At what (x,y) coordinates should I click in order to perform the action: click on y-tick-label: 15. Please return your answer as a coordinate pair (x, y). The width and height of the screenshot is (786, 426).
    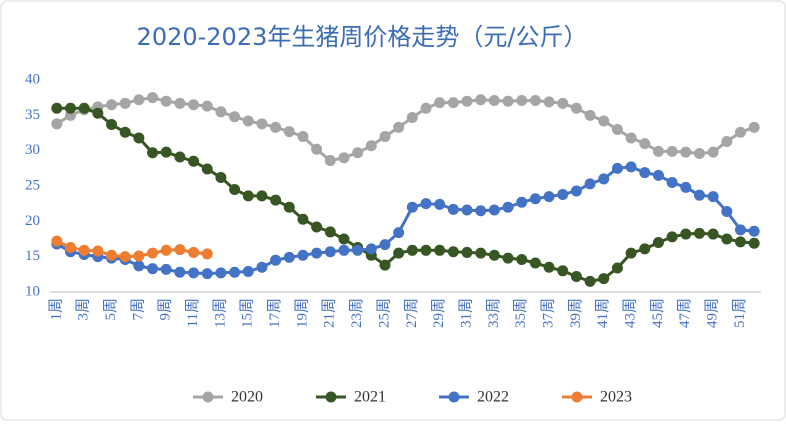
    Looking at the image, I should click on (32, 256).